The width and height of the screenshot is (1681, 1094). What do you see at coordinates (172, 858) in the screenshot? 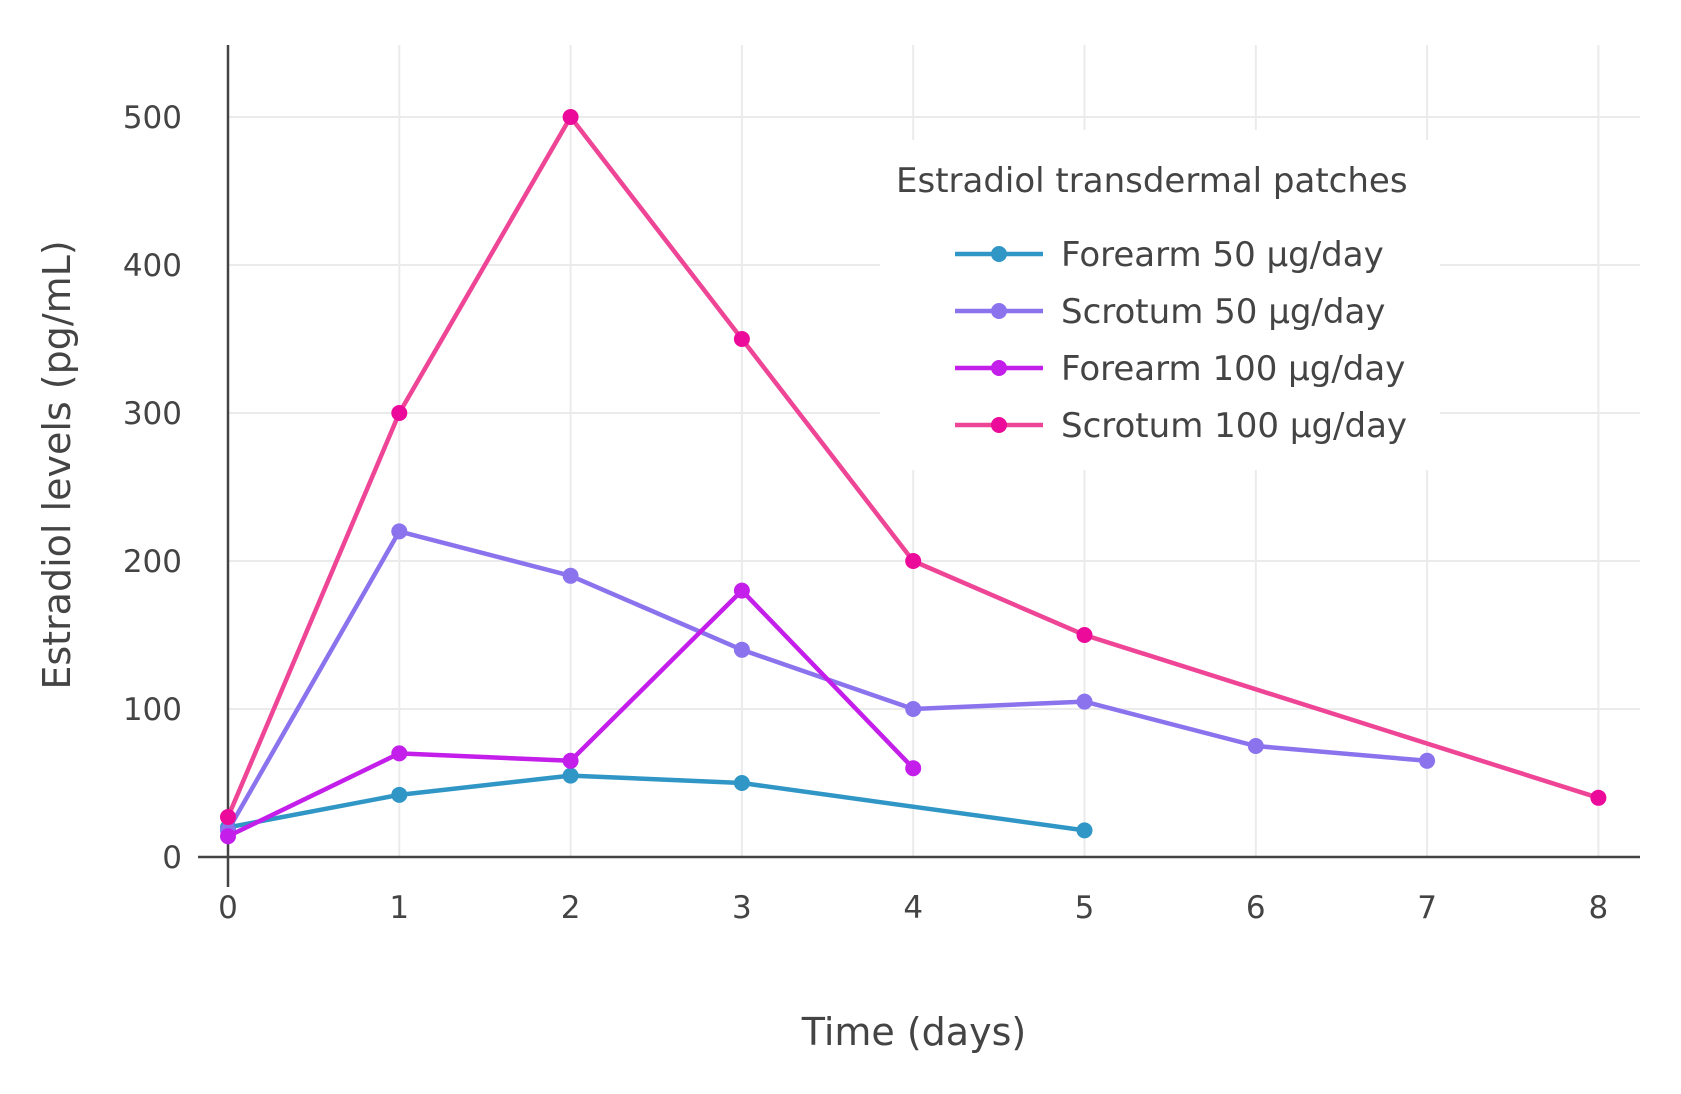
I see `y-tick-label: 0` at bounding box center [172, 858].